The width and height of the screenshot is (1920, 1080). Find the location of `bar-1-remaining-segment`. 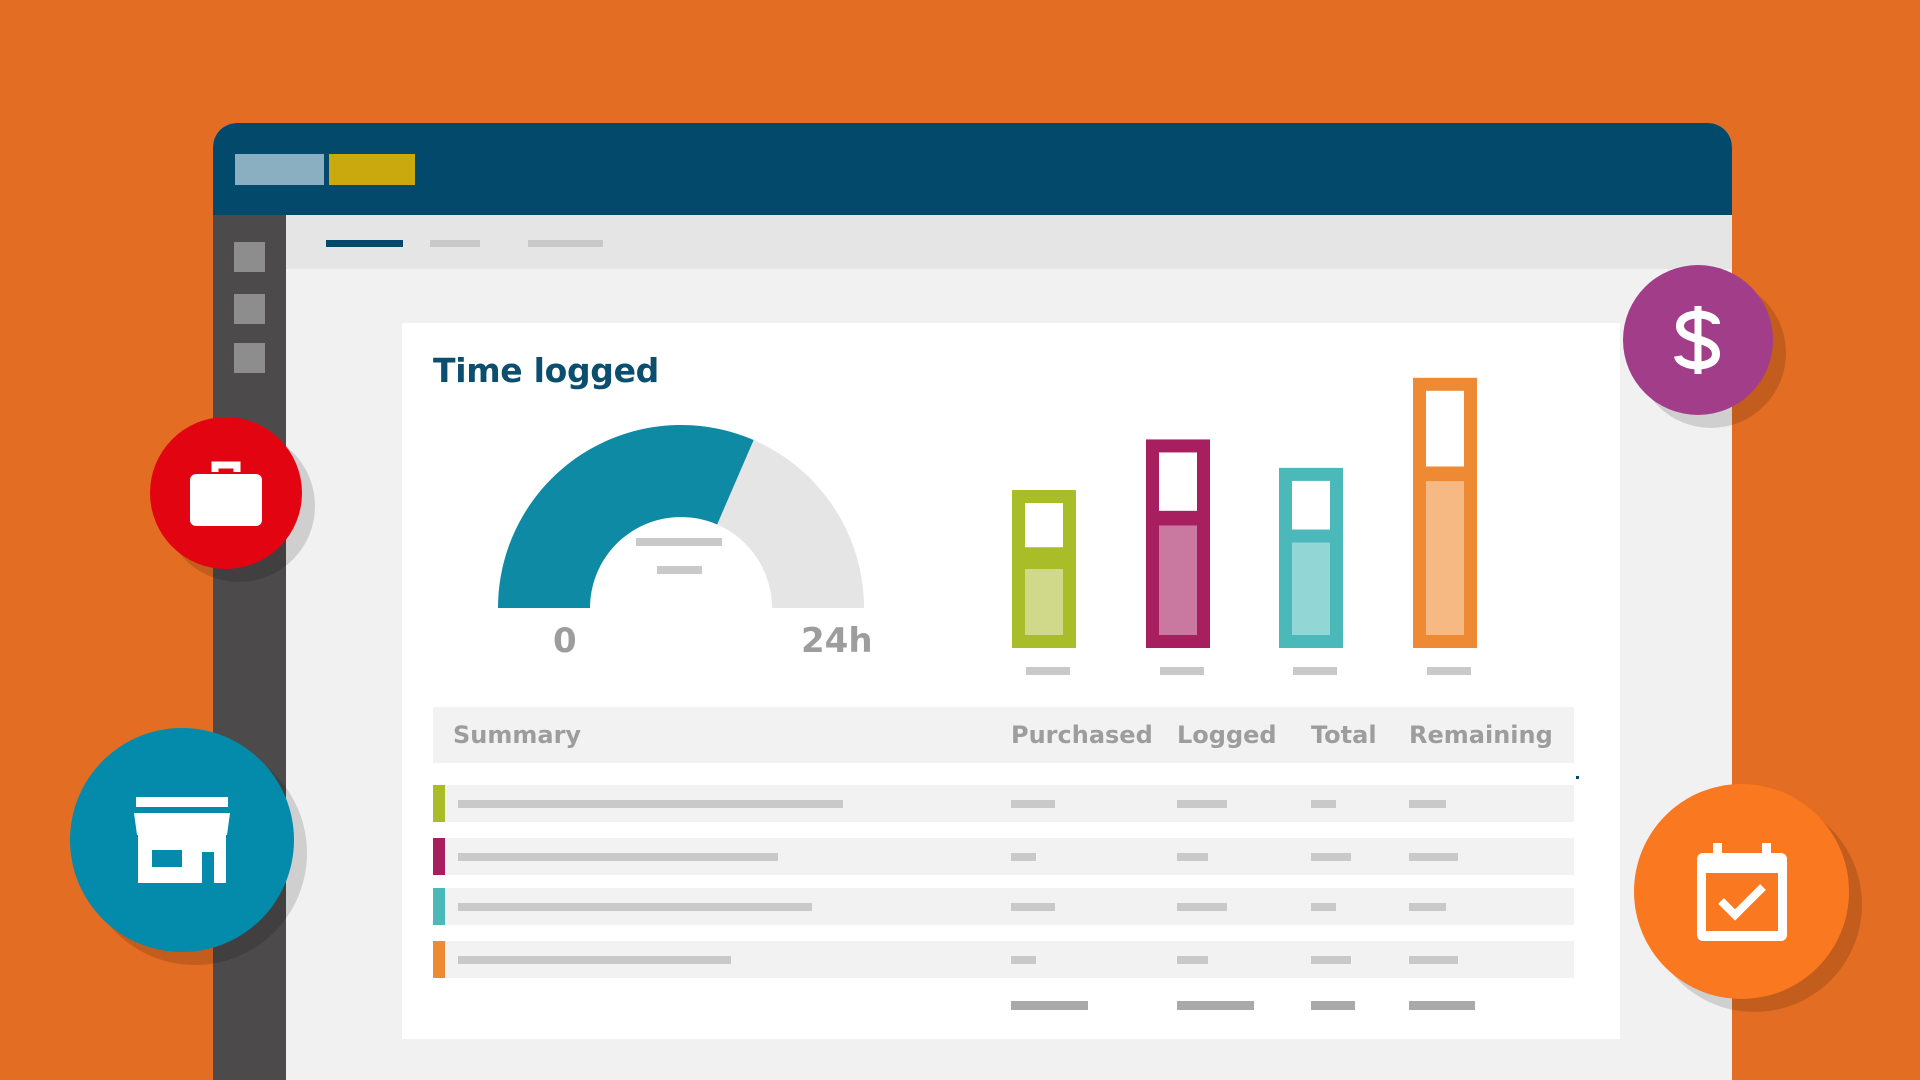

bar-1-remaining-segment is located at coordinates (1044, 525).